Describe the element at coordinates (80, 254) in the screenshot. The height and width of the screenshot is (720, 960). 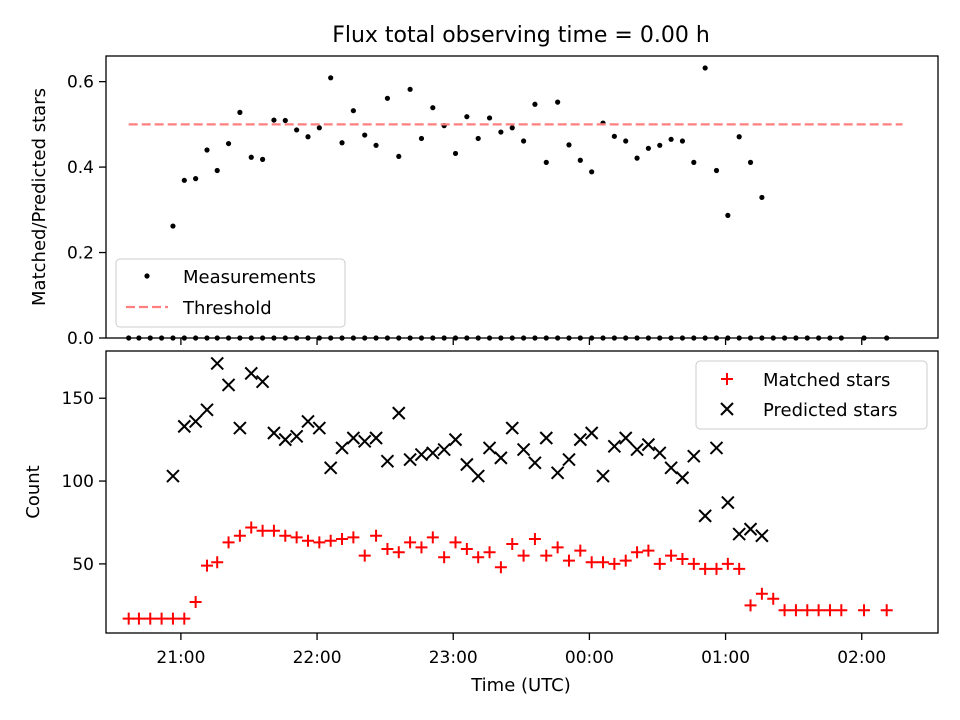
I see `top-y-tick-label: 0.2` at that location.